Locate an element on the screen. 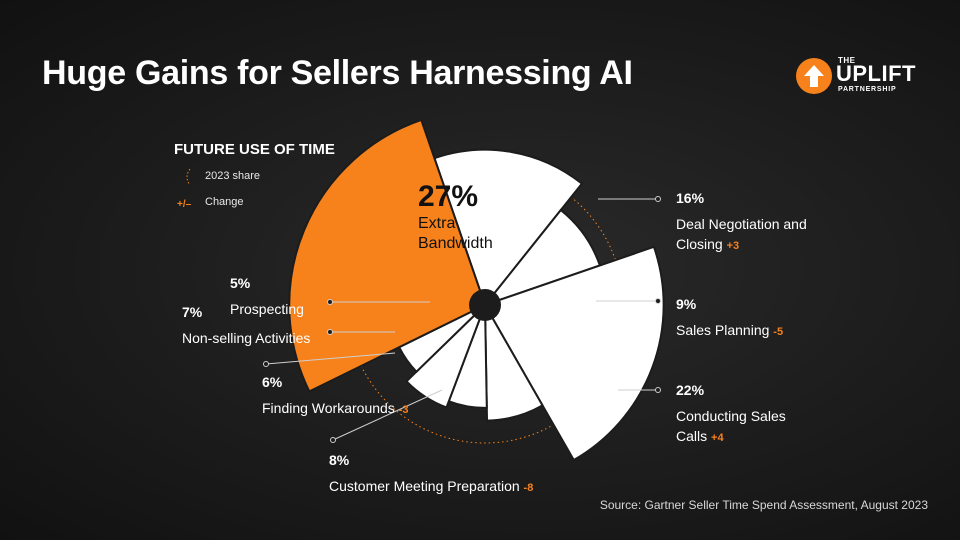  up-arrow-icon is located at coordinates (814, 76).